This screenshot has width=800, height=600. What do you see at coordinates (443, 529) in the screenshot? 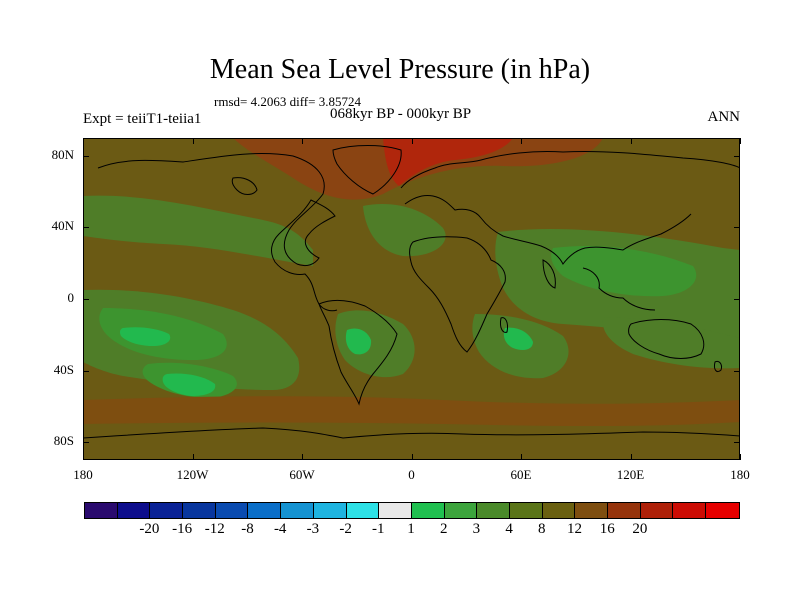
I see `colorbar-label: 2` at bounding box center [443, 529].